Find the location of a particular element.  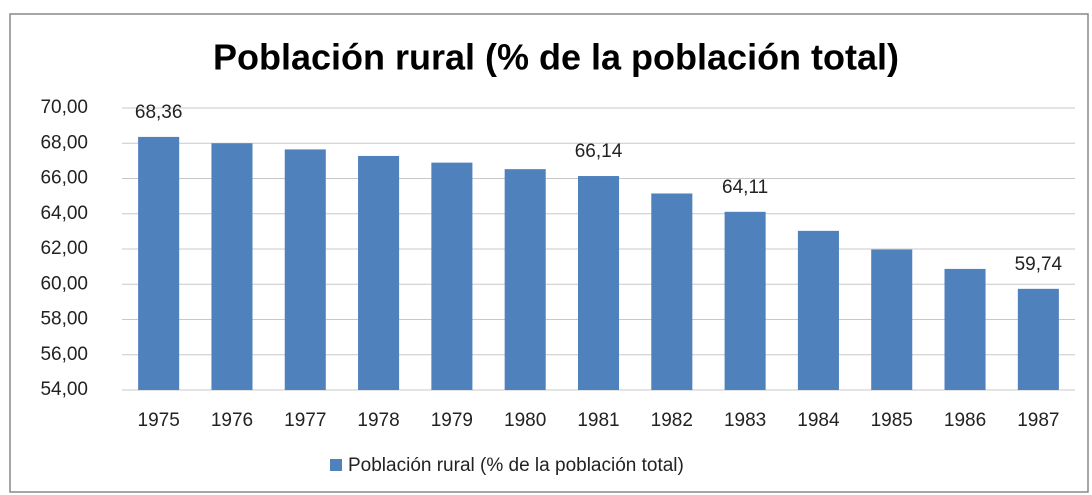

data-label: 68,36 is located at coordinates (159, 112).